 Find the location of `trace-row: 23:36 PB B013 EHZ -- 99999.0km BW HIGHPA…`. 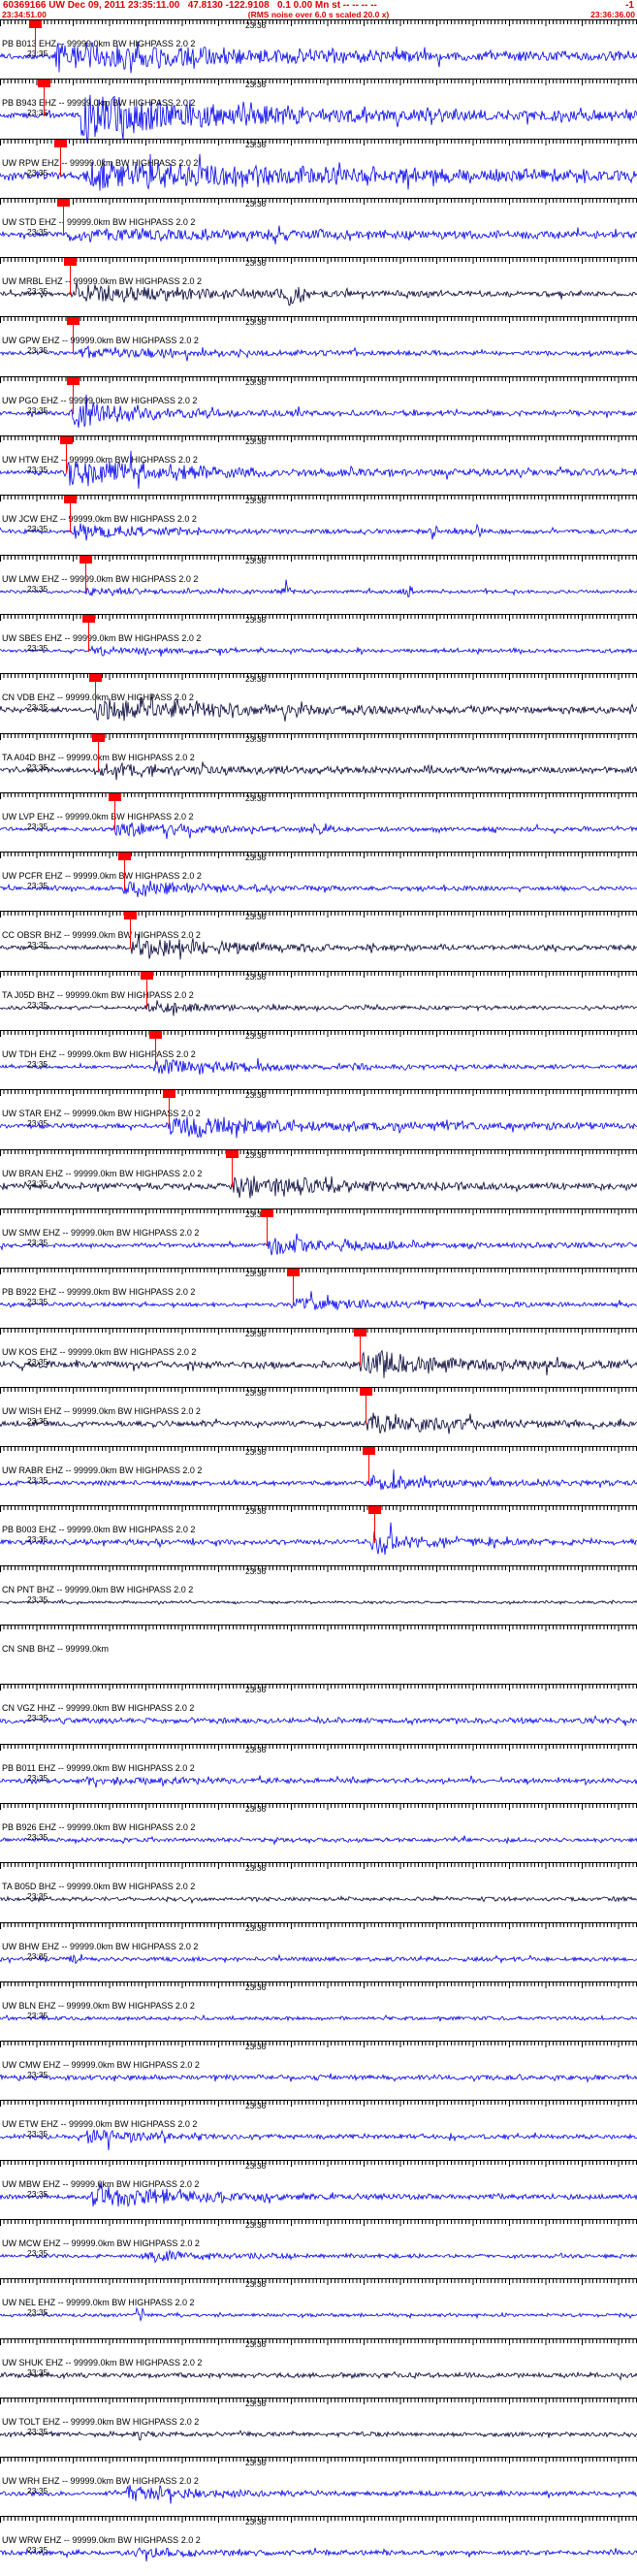

trace-row: 23:36 PB B013 EHZ -- 99999.0km BW HIGHPA… is located at coordinates (318, 49).